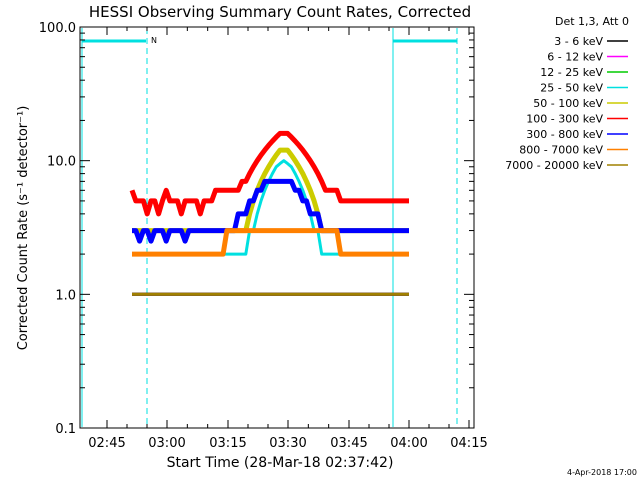  I want to click on legend-label: 6 - 12 keV, so click(575, 57).